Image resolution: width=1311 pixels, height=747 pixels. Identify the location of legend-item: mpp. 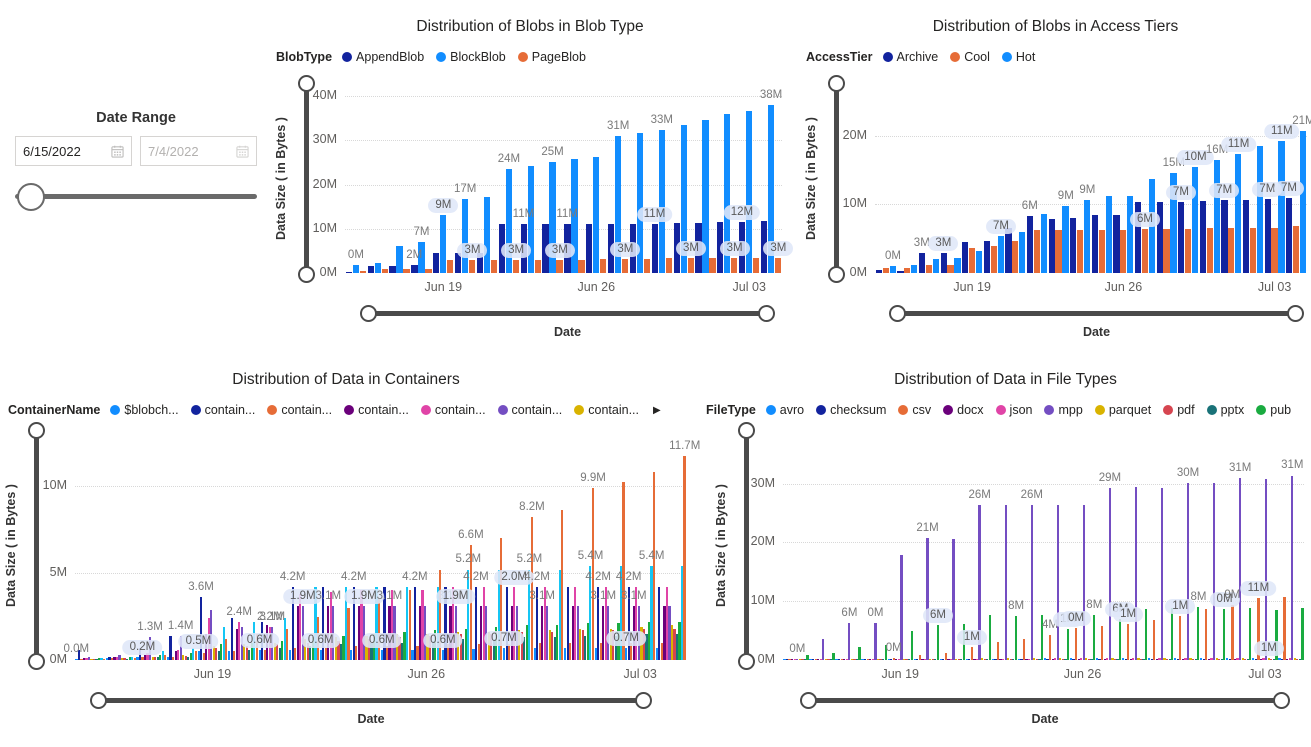
(1063, 410).